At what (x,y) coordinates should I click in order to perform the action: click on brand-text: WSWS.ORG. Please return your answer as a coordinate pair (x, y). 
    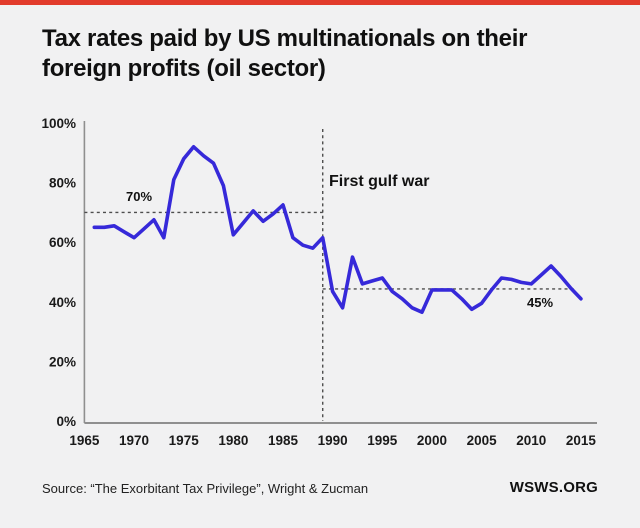
    Looking at the image, I should click on (553, 487).